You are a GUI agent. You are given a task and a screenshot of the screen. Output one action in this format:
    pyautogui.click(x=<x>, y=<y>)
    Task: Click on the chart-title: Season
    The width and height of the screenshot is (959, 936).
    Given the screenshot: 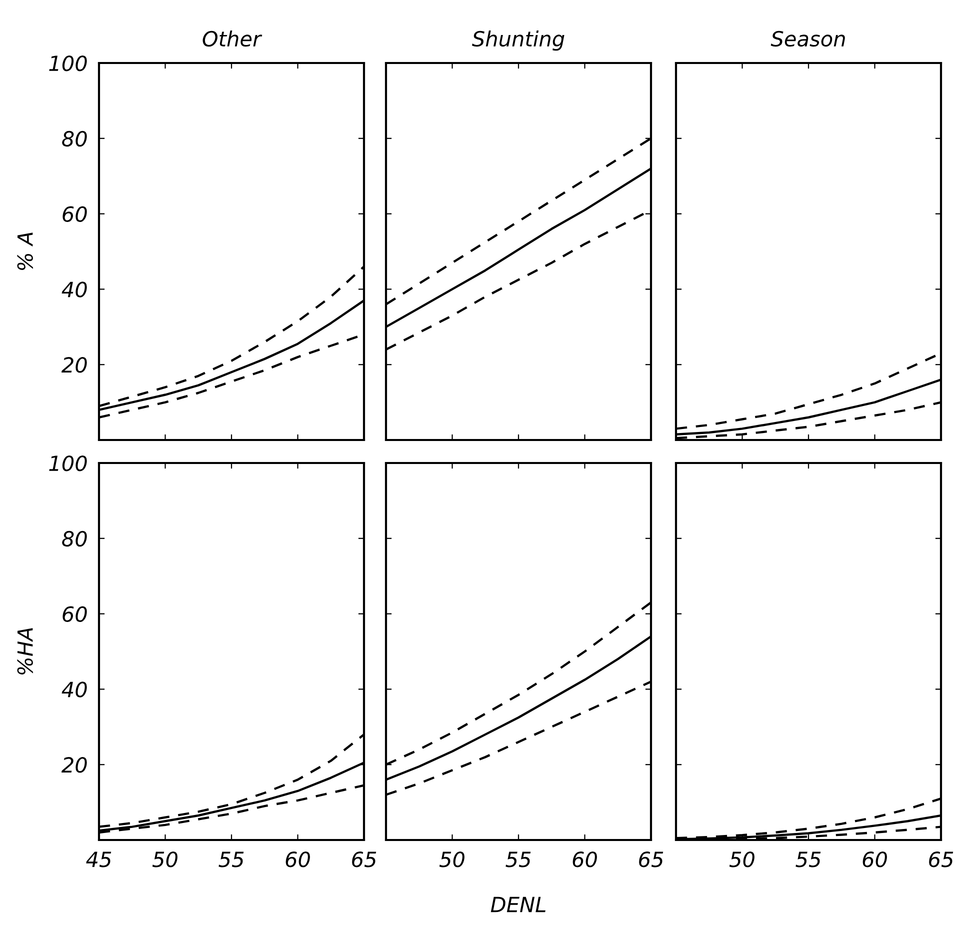 What is the action you would take?
    pyautogui.click(x=807, y=38)
    